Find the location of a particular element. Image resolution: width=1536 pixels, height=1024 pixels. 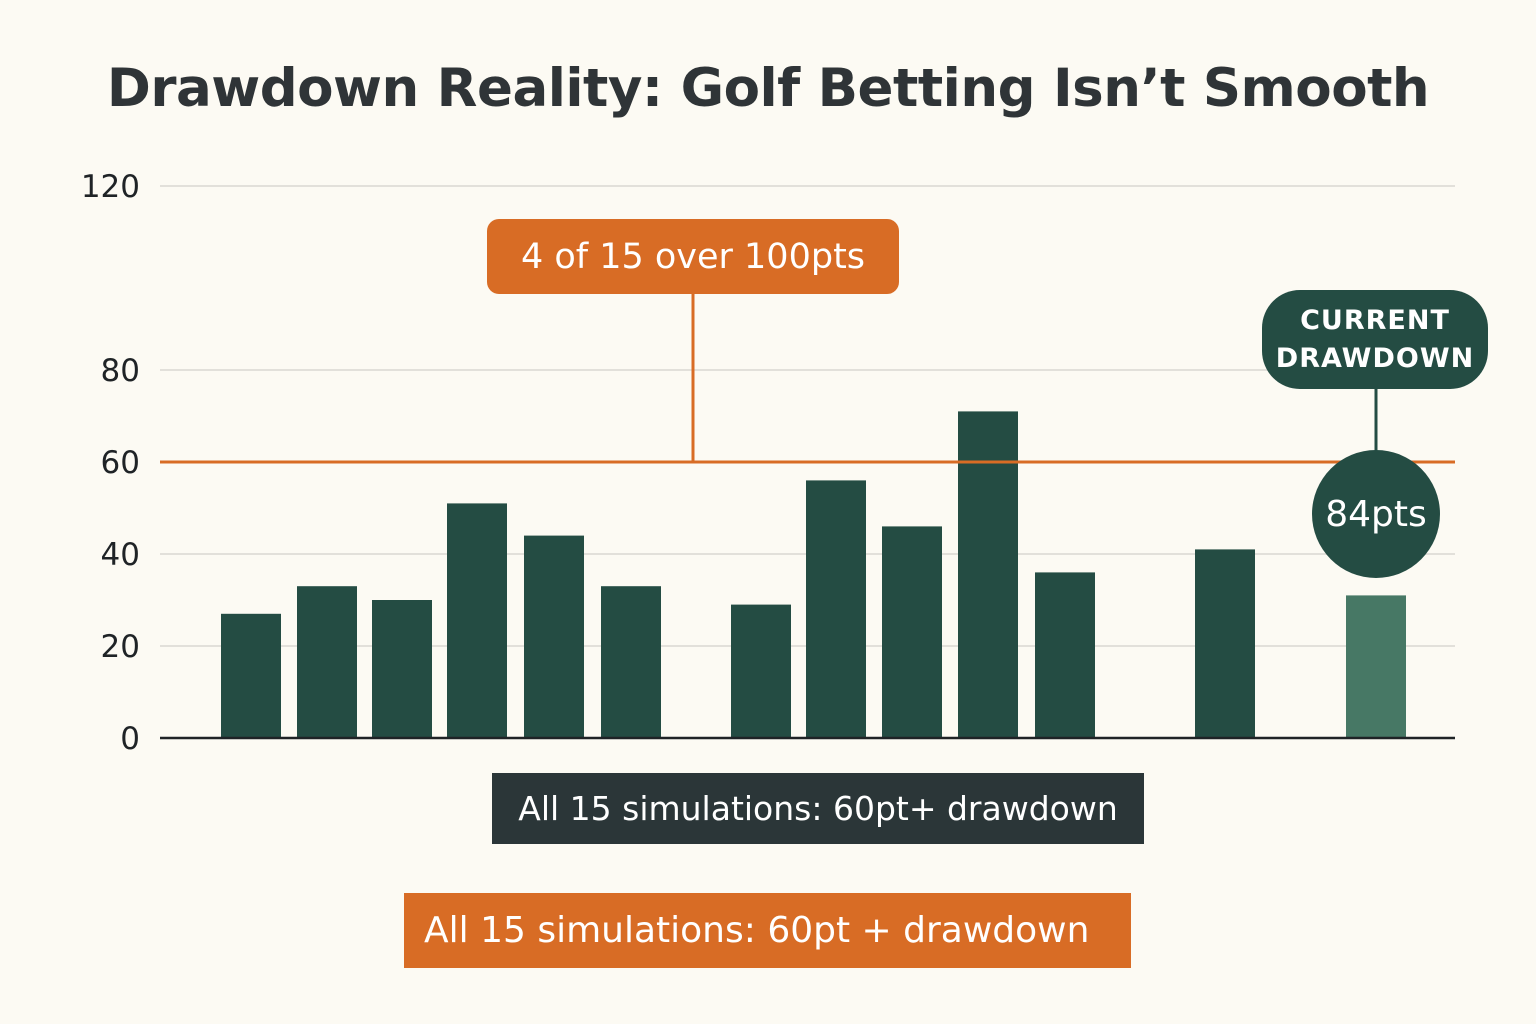

threshold-callout-text: 4 of 15 over 100pts is located at coordinates (693, 256).